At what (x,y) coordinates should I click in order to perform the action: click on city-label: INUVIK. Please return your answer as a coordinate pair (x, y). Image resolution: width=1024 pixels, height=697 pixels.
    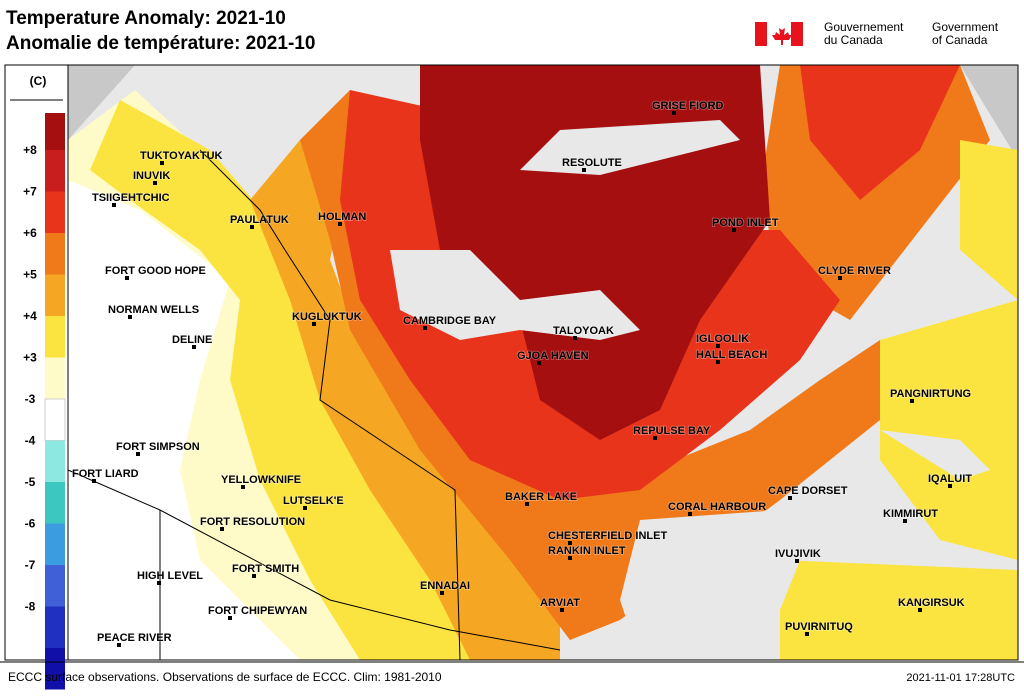
    Looking at the image, I should click on (151, 176).